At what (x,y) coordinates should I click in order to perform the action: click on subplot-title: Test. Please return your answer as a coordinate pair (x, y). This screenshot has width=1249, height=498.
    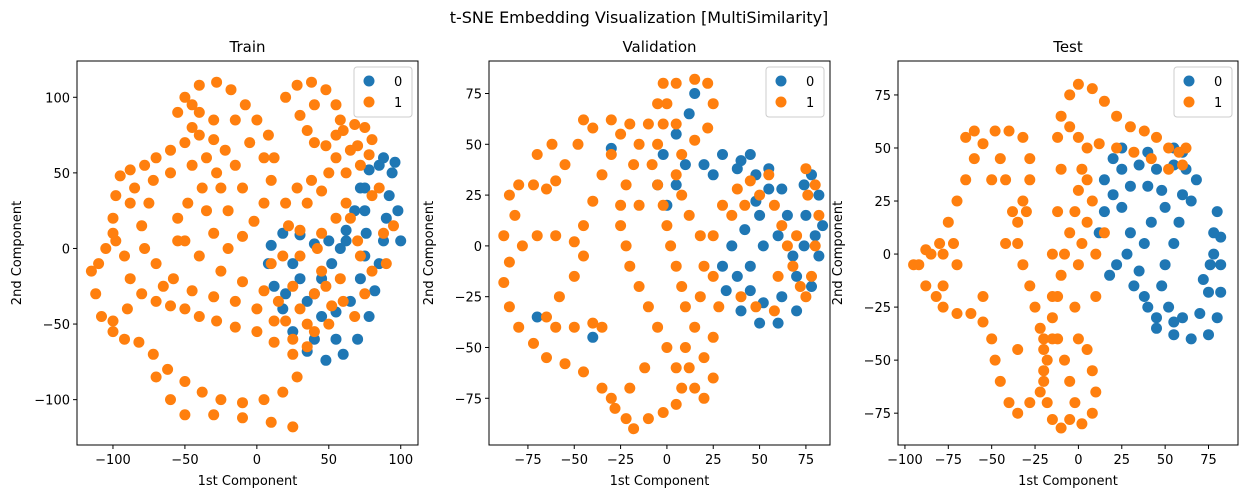
    Looking at the image, I should click on (1067, 47).